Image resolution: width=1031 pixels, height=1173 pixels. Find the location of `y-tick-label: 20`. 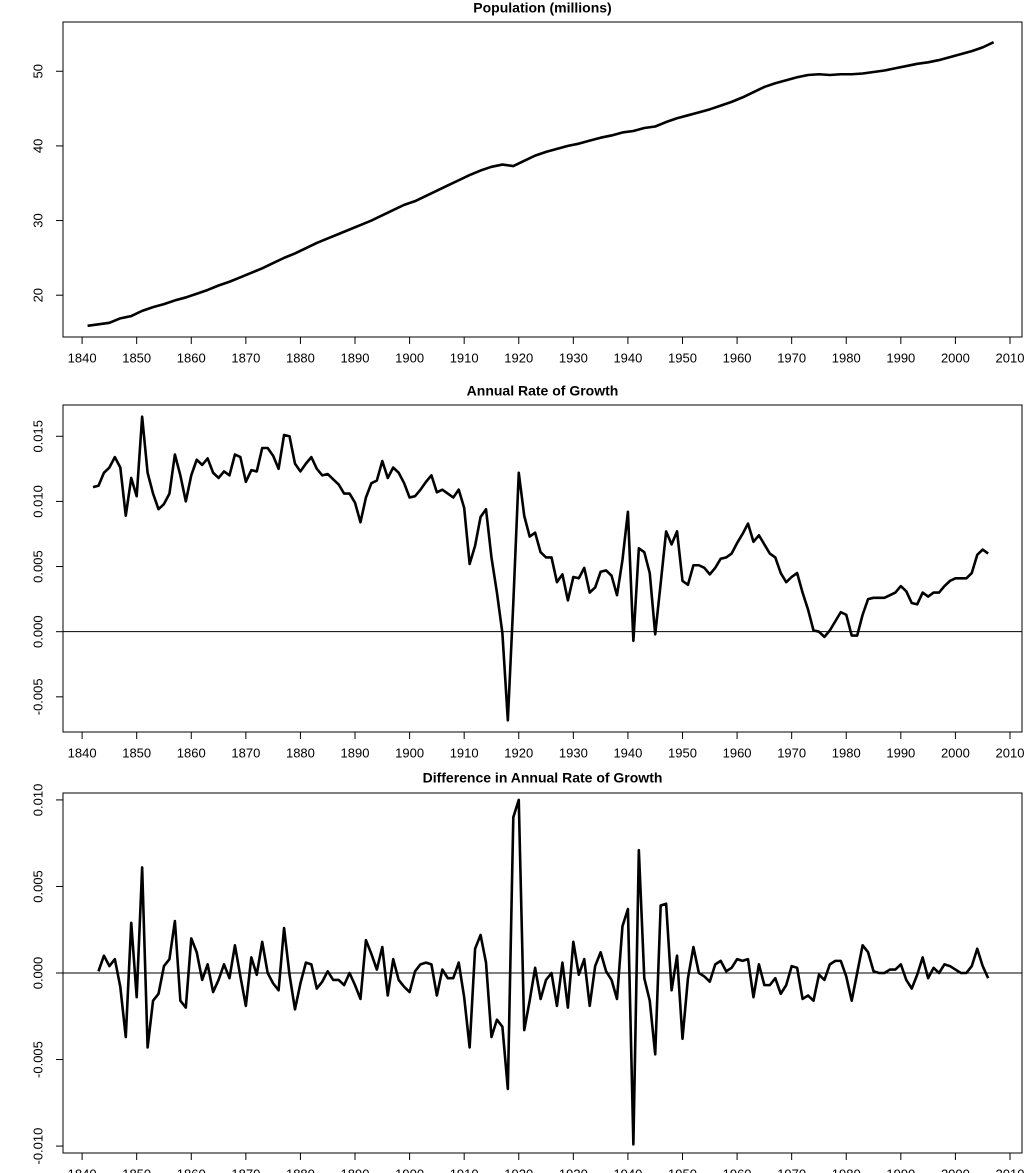

y-tick-label: 20 is located at coordinates (37, 295).